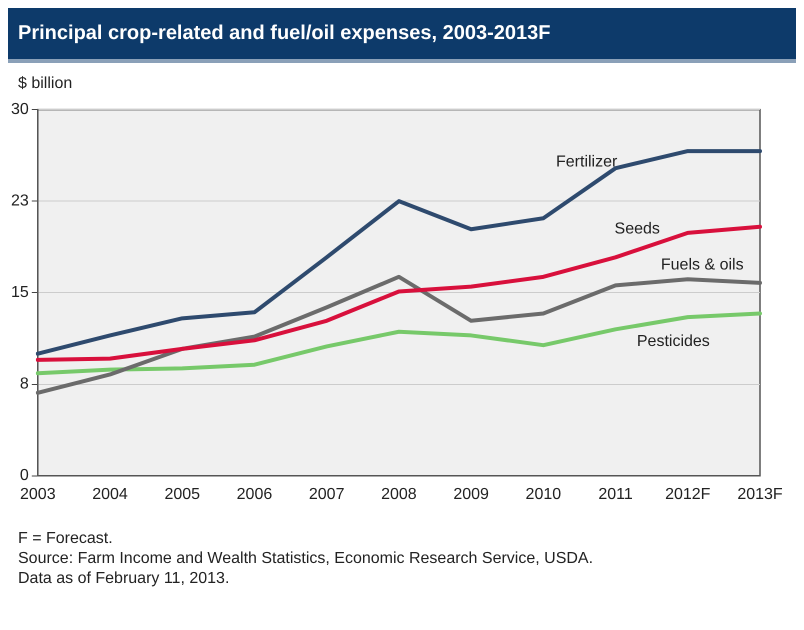 The width and height of the screenshot is (804, 630). What do you see at coordinates (471, 494) in the screenshot?
I see `x-tick-label: 2009` at bounding box center [471, 494].